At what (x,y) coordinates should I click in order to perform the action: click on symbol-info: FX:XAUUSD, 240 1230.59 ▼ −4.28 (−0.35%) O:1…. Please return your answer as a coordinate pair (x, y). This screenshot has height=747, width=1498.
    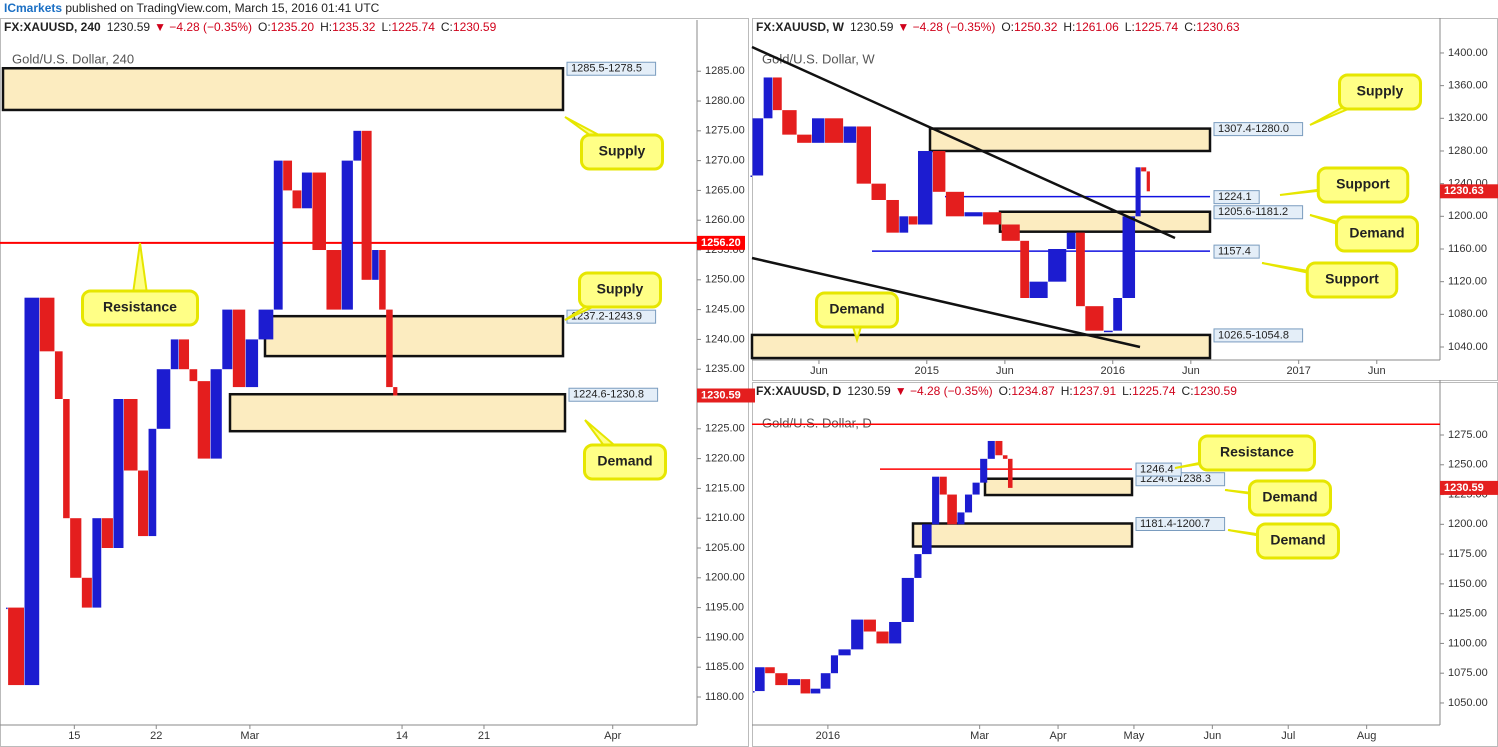
    Looking at the image, I should click on (250, 27).